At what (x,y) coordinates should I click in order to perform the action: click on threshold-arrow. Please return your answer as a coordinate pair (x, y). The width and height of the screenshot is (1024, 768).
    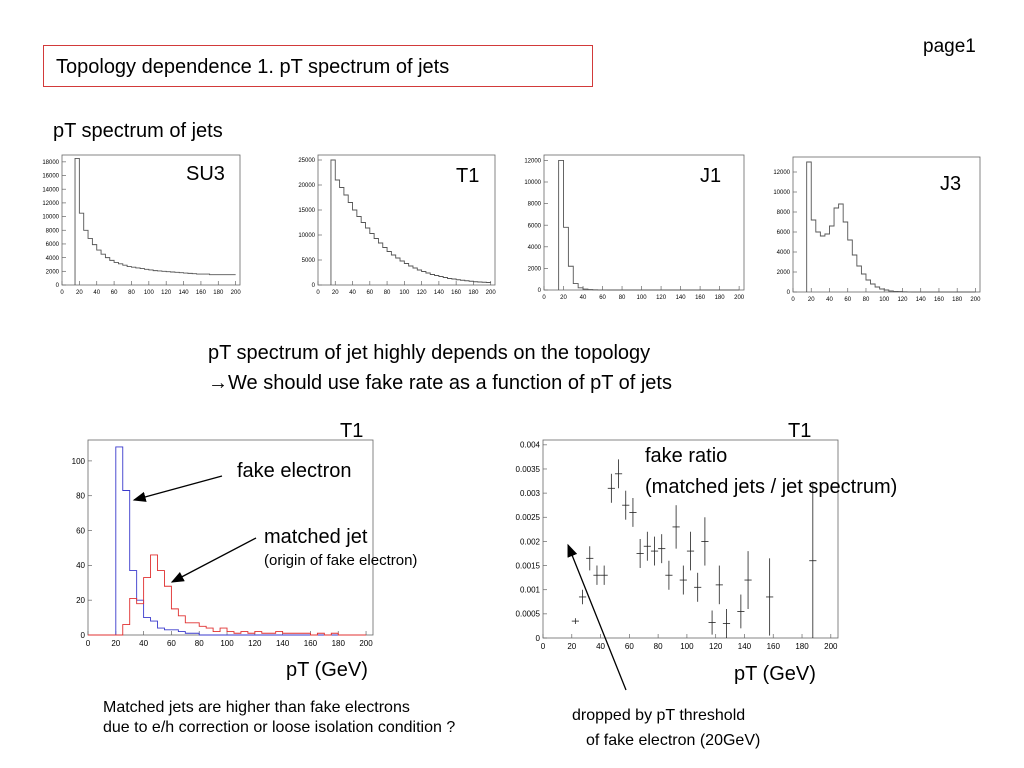
    Looking at the image, I should click on (597, 617).